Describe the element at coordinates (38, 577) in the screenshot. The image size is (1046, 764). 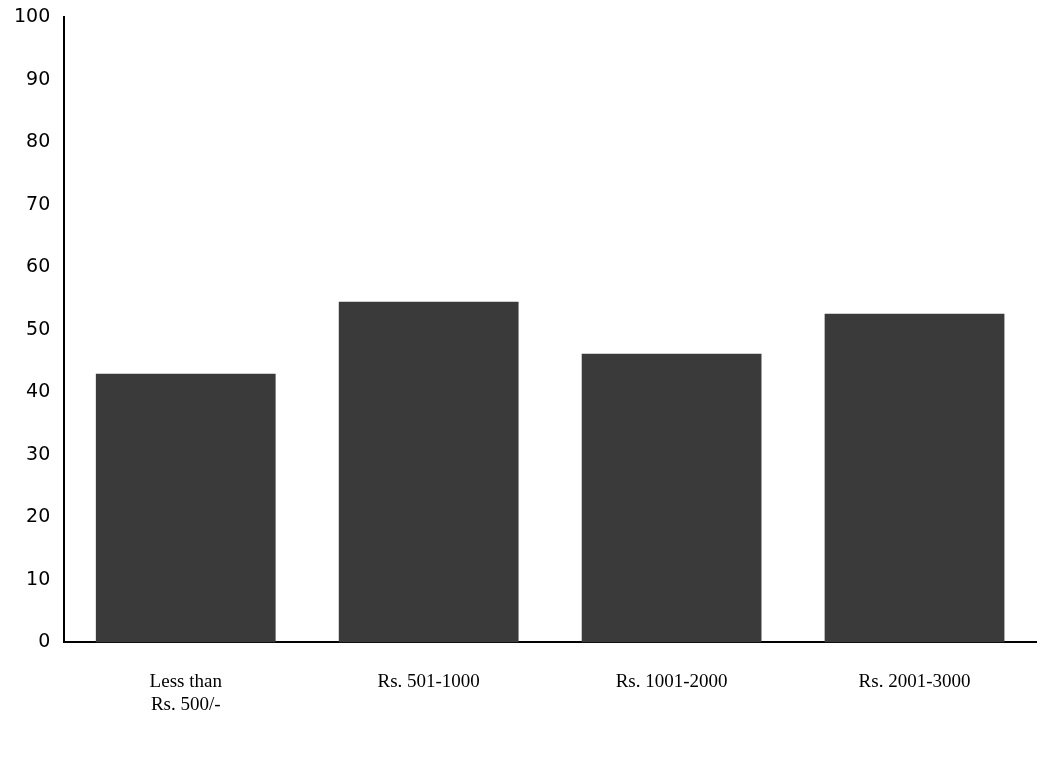
I see `y-tick-label: 10` at that location.